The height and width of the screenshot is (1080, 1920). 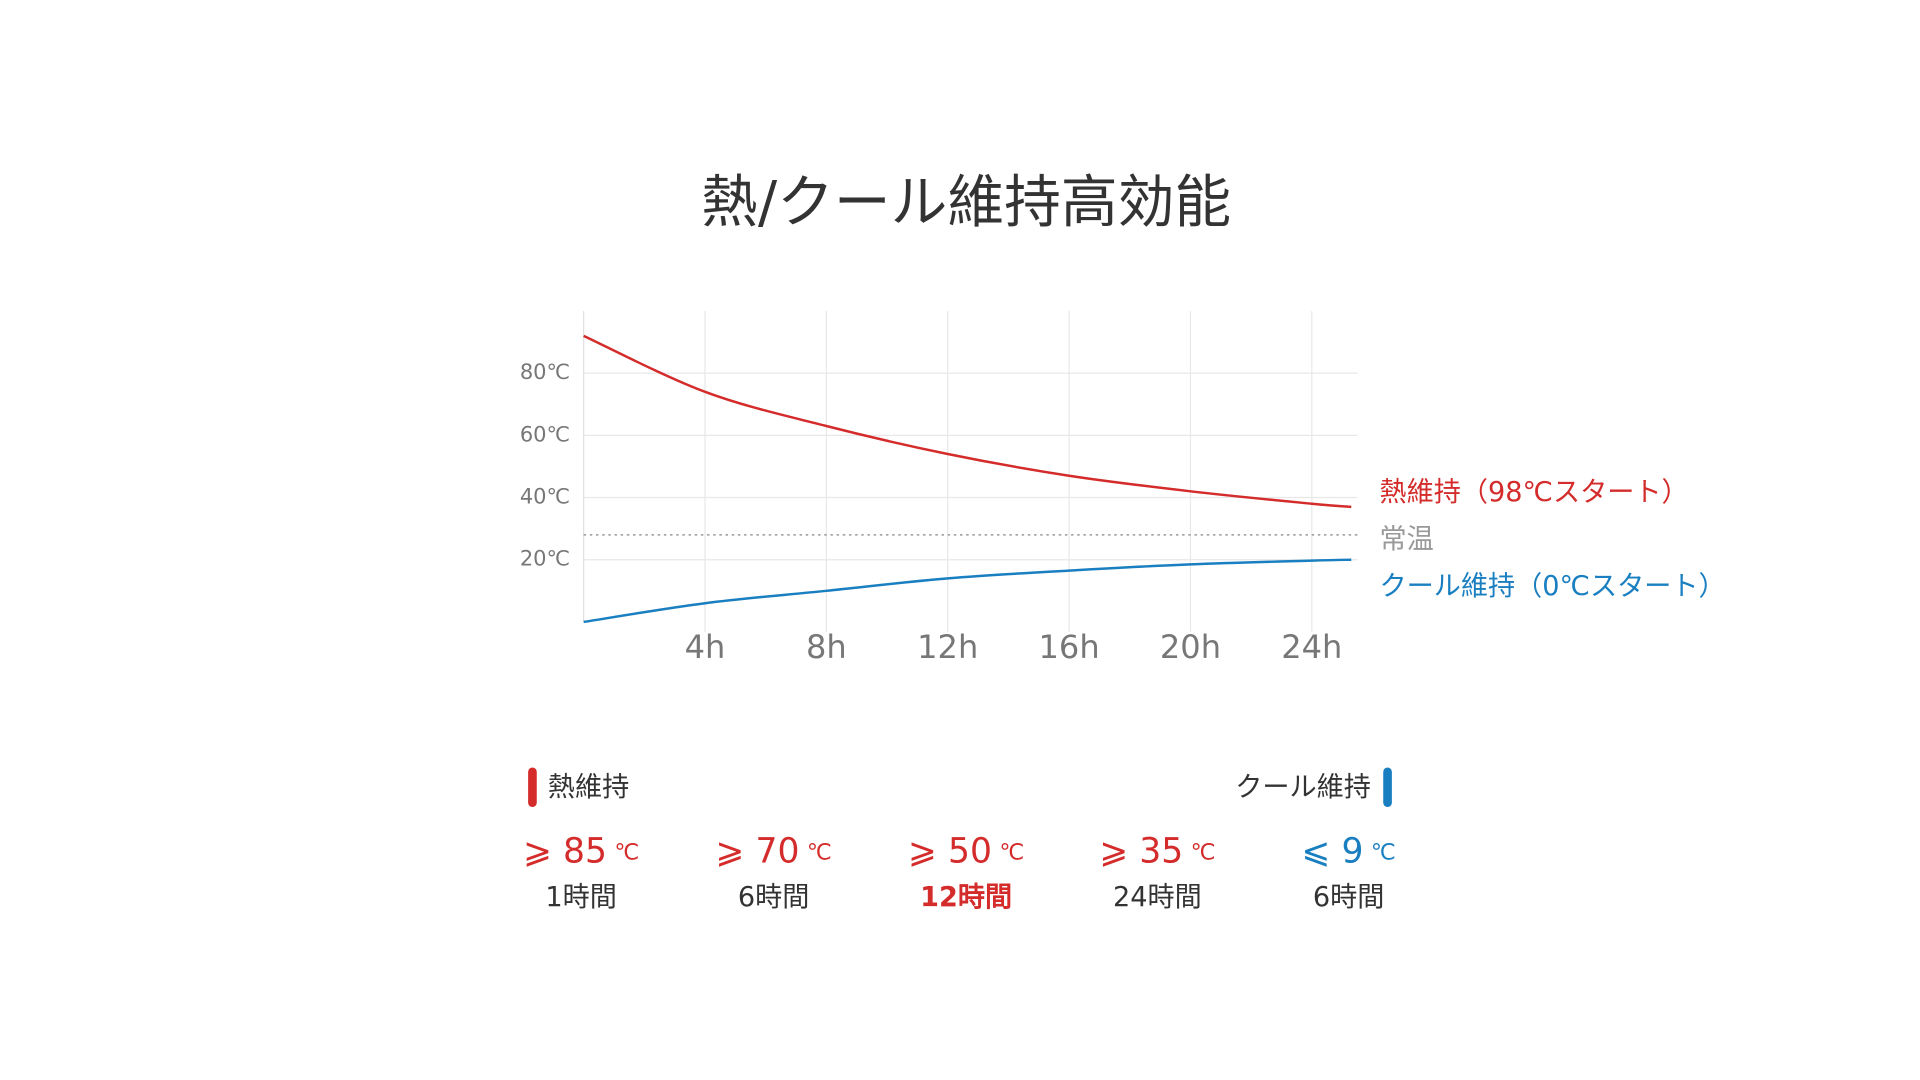 I want to click on y-tick-label: 40℃, so click(x=545, y=497).